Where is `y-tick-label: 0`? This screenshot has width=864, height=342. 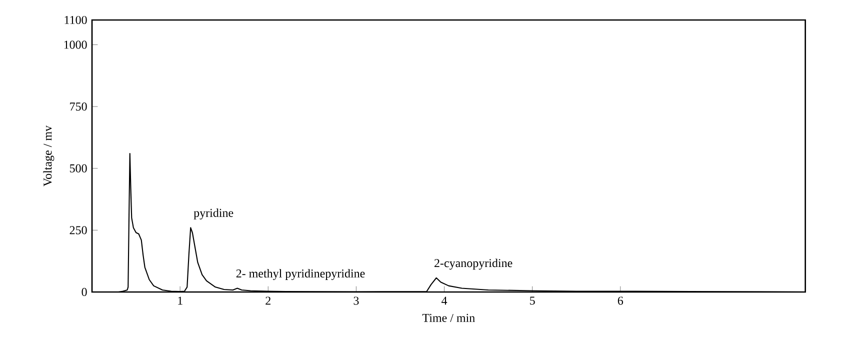
y-tick-label: 0 is located at coordinates (84, 292).